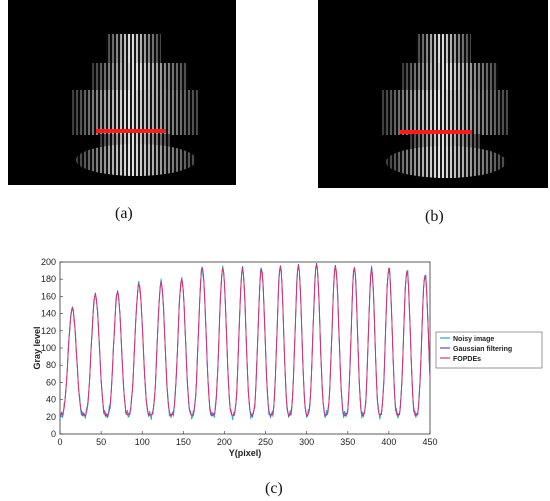  What do you see at coordinates (473, 339) in the screenshot?
I see `legend-label: Noisy image` at bounding box center [473, 339].